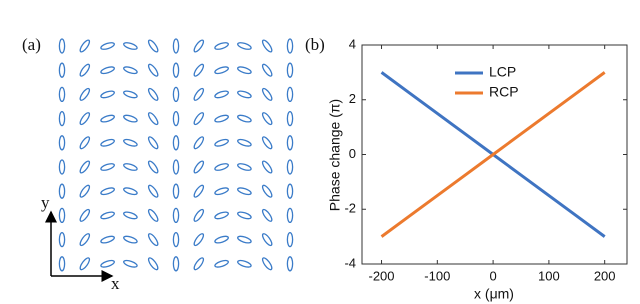 This screenshot has width=640, height=304. Describe the element at coordinates (31, 44) in the screenshot. I see `panel-label: (a)` at that location.